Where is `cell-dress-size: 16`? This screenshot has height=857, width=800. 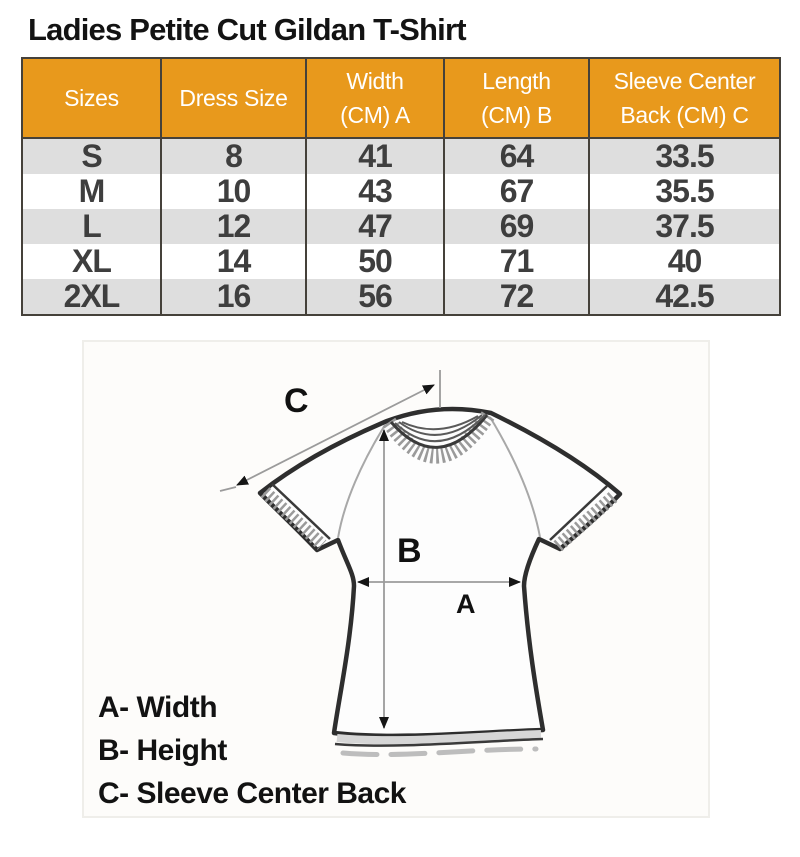 cell-dress-size: 16 is located at coordinates (233, 297).